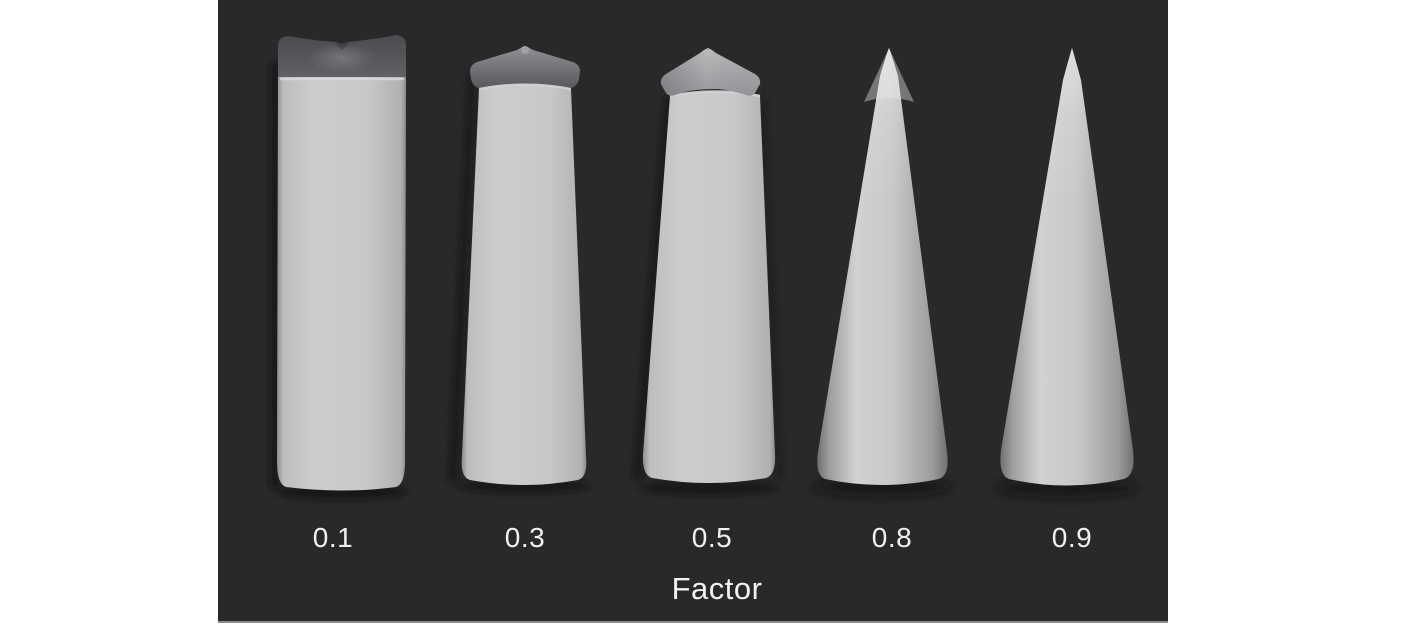 This screenshot has height=629, width=1410. What do you see at coordinates (333, 537) in the screenshot?
I see `factor-label-1: 0.1` at bounding box center [333, 537].